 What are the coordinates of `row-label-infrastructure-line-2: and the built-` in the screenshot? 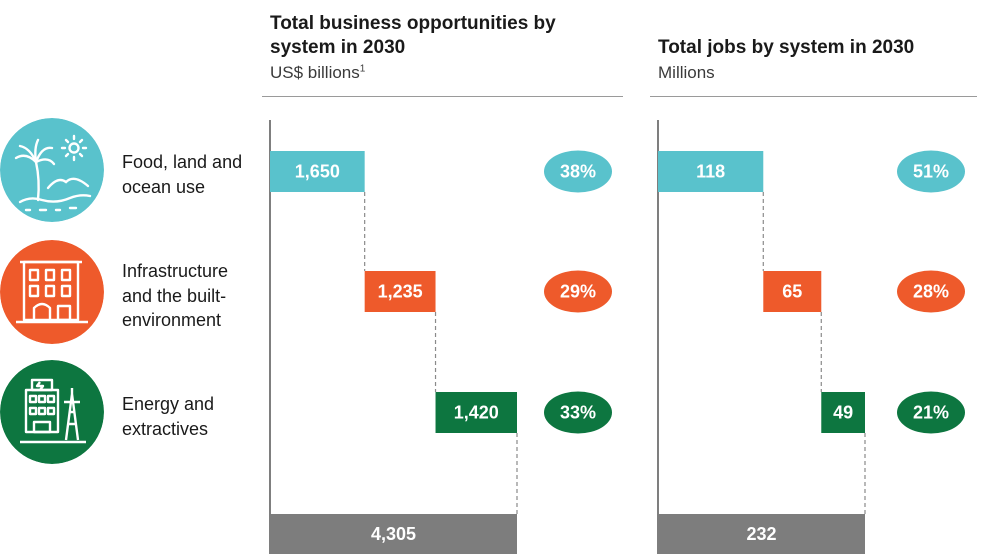 It's located at (174, 295).